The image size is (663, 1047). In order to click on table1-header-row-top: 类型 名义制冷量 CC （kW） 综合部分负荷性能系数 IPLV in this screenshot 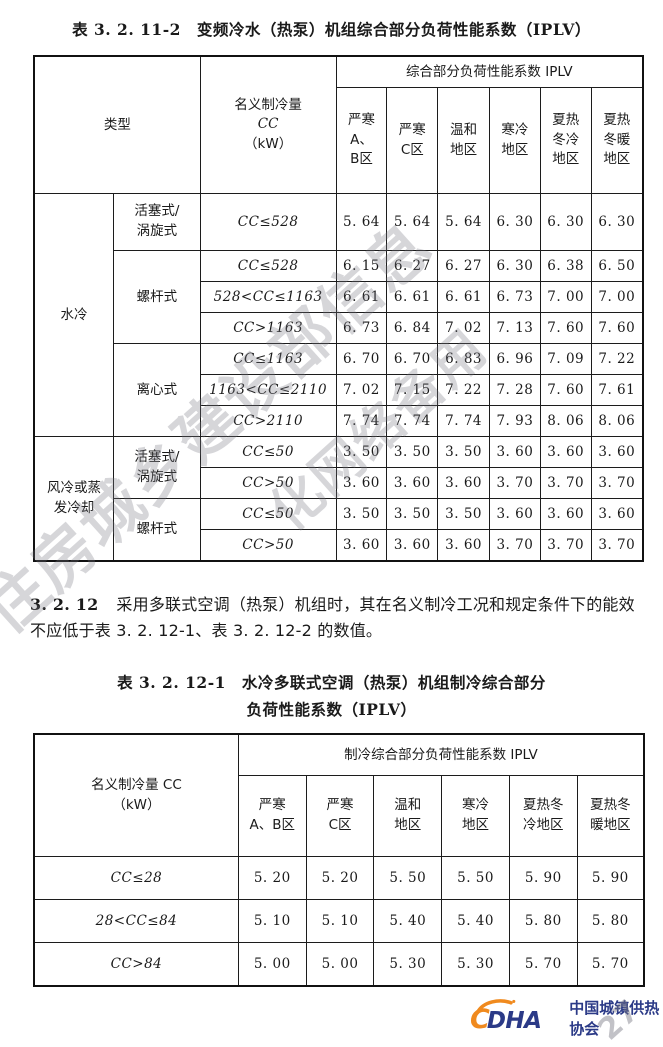, I will do `click(338, 124)`.